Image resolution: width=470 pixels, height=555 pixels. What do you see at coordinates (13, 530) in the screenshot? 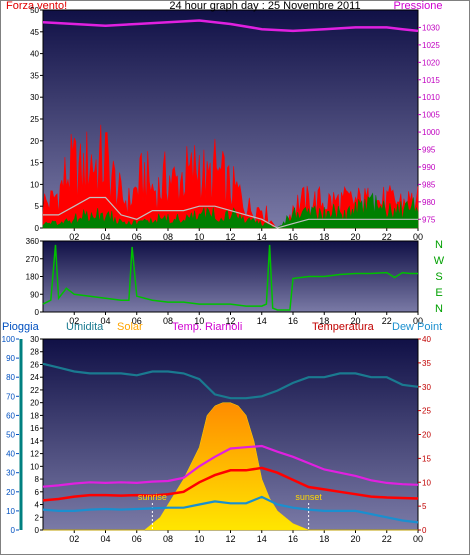
I see `rain-ytick-label: 0` at bounding box center [13, 530].